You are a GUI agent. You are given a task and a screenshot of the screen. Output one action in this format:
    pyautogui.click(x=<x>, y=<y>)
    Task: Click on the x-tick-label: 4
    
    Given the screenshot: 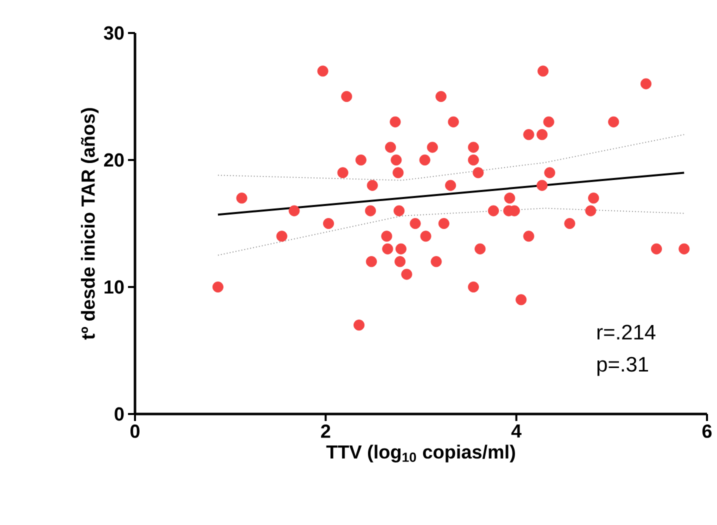 What is the action you would take?
    pyautogui.click(x=516, y=431)
    